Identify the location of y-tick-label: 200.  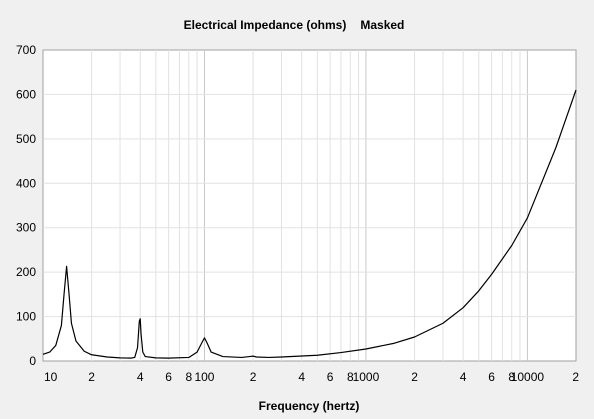
(26, 272).